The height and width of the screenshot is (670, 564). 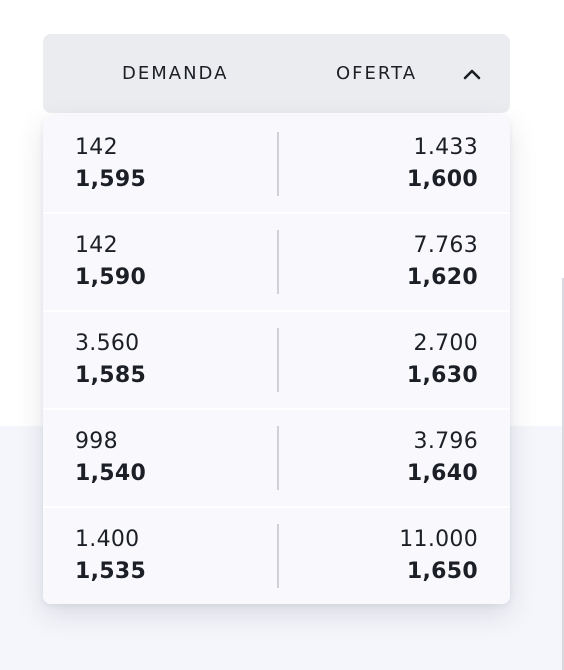 What do you see at coordinates (276, 73) in the screenshot?
I see `order-book-header: DEMANDA OFERTA` at bounding box center [276, 73].